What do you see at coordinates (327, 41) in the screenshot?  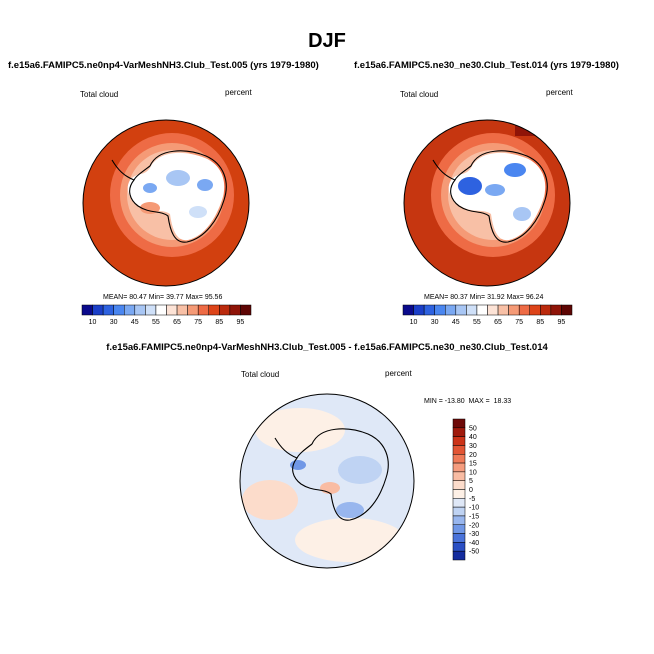 I see `figure-title: DJF` at bounding box center [327, 41].